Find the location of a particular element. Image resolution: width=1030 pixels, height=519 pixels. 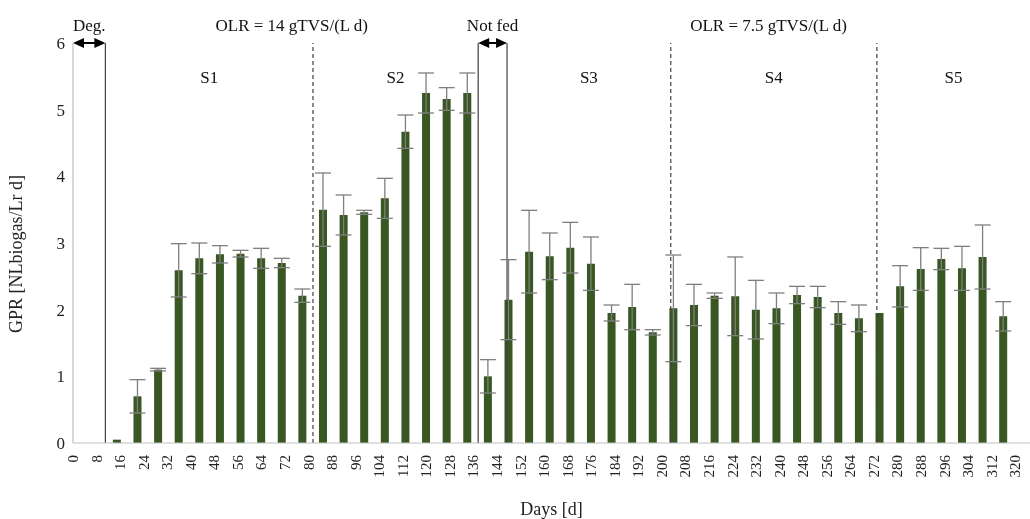

x-tick-label: 136 is located at coordinates (473, 466).